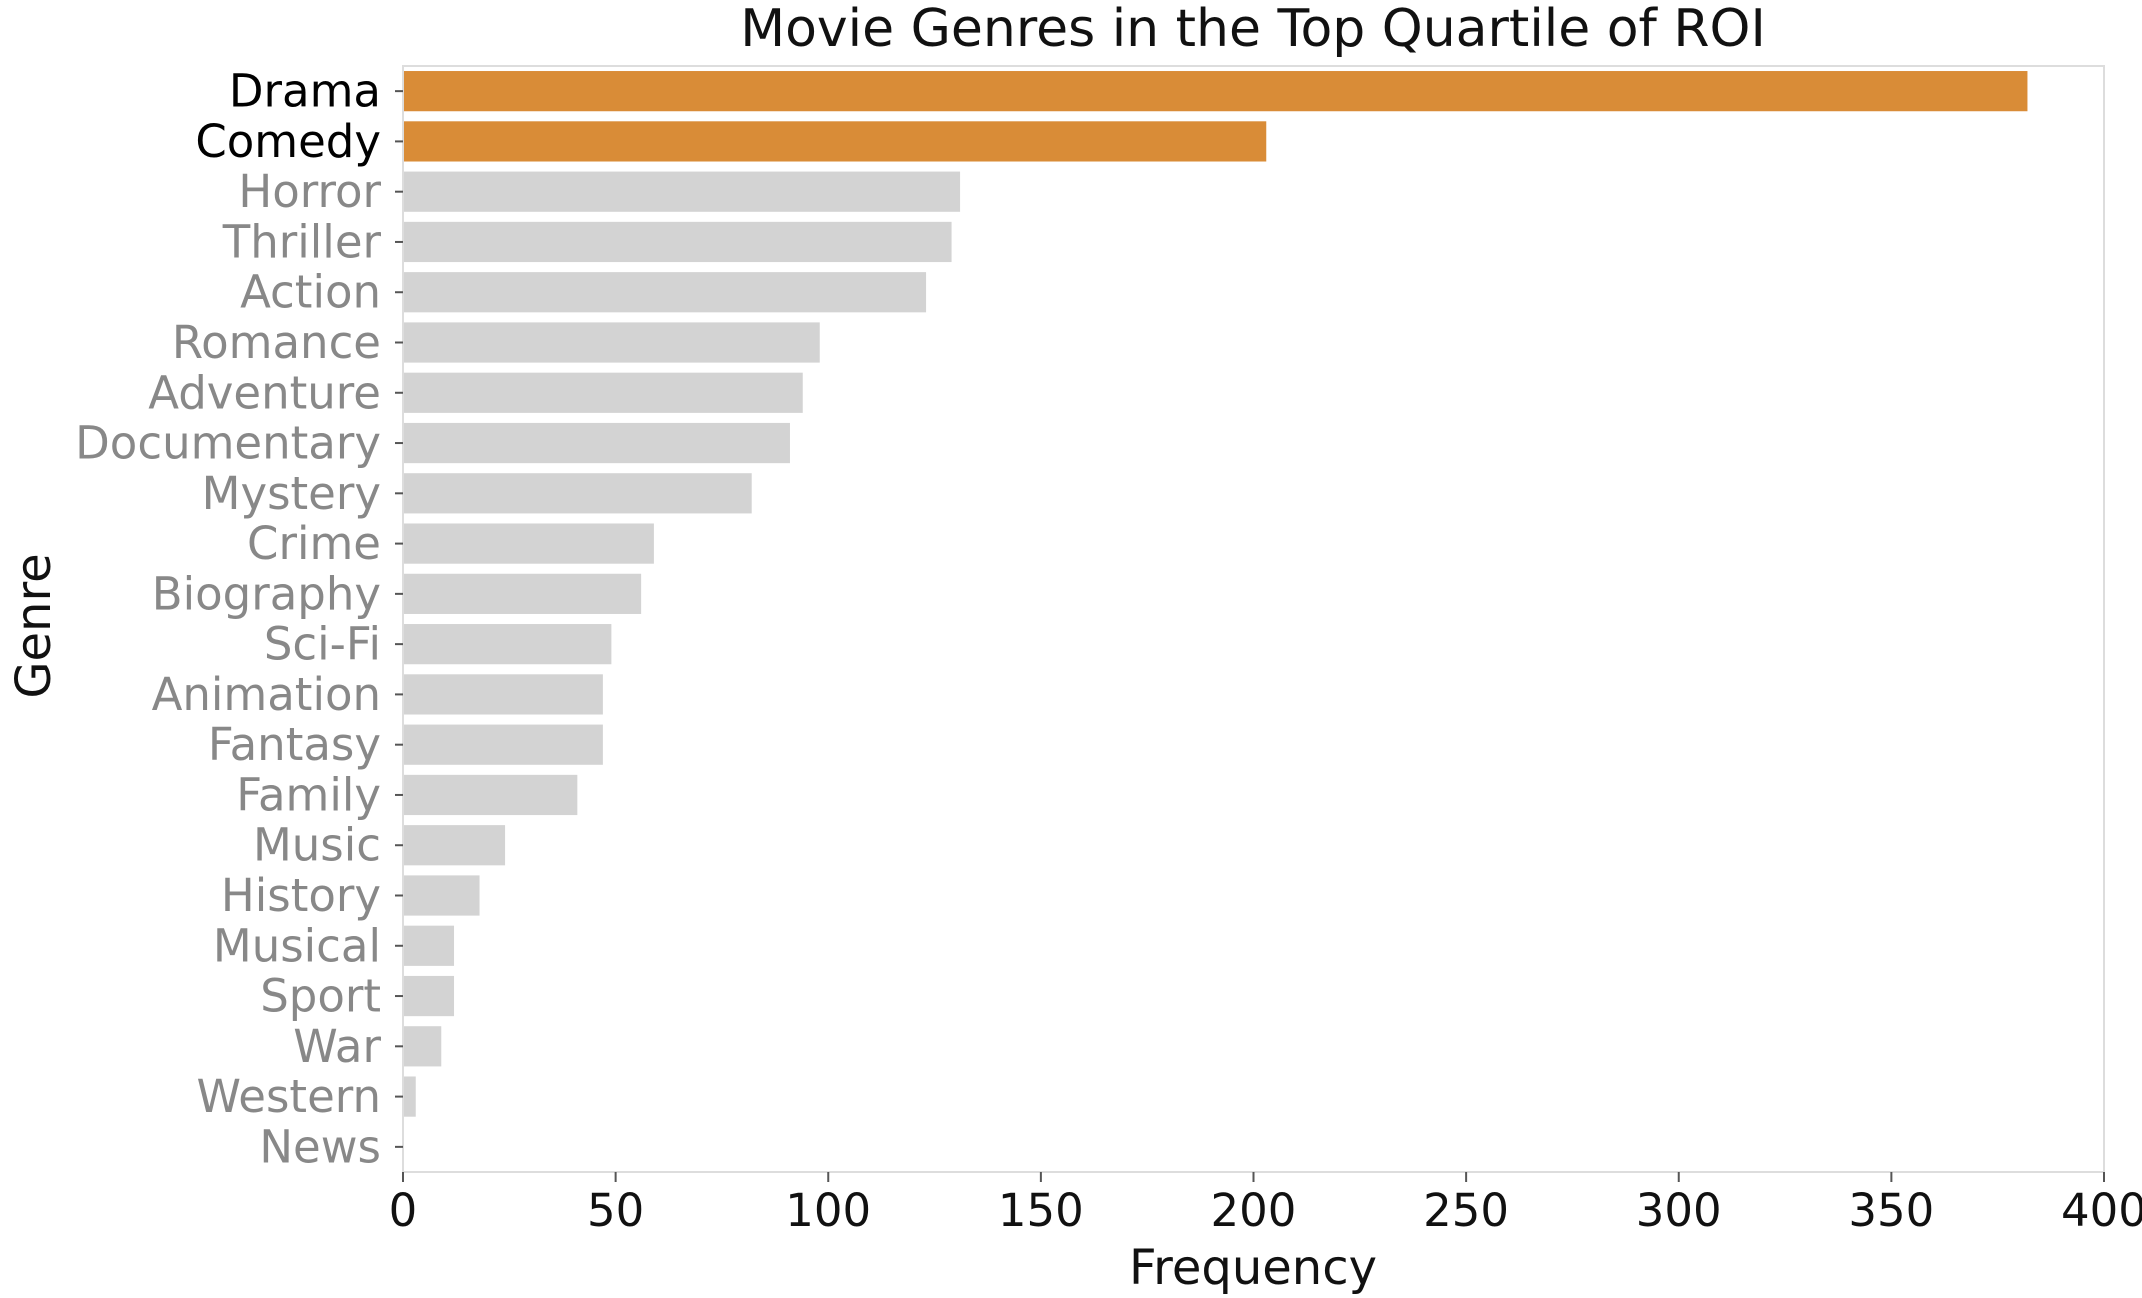 This screenshot has width=2142, height=1298. Describe the element at coordinates (441, 895) in the screenshot. I see `bar-history` at that location.